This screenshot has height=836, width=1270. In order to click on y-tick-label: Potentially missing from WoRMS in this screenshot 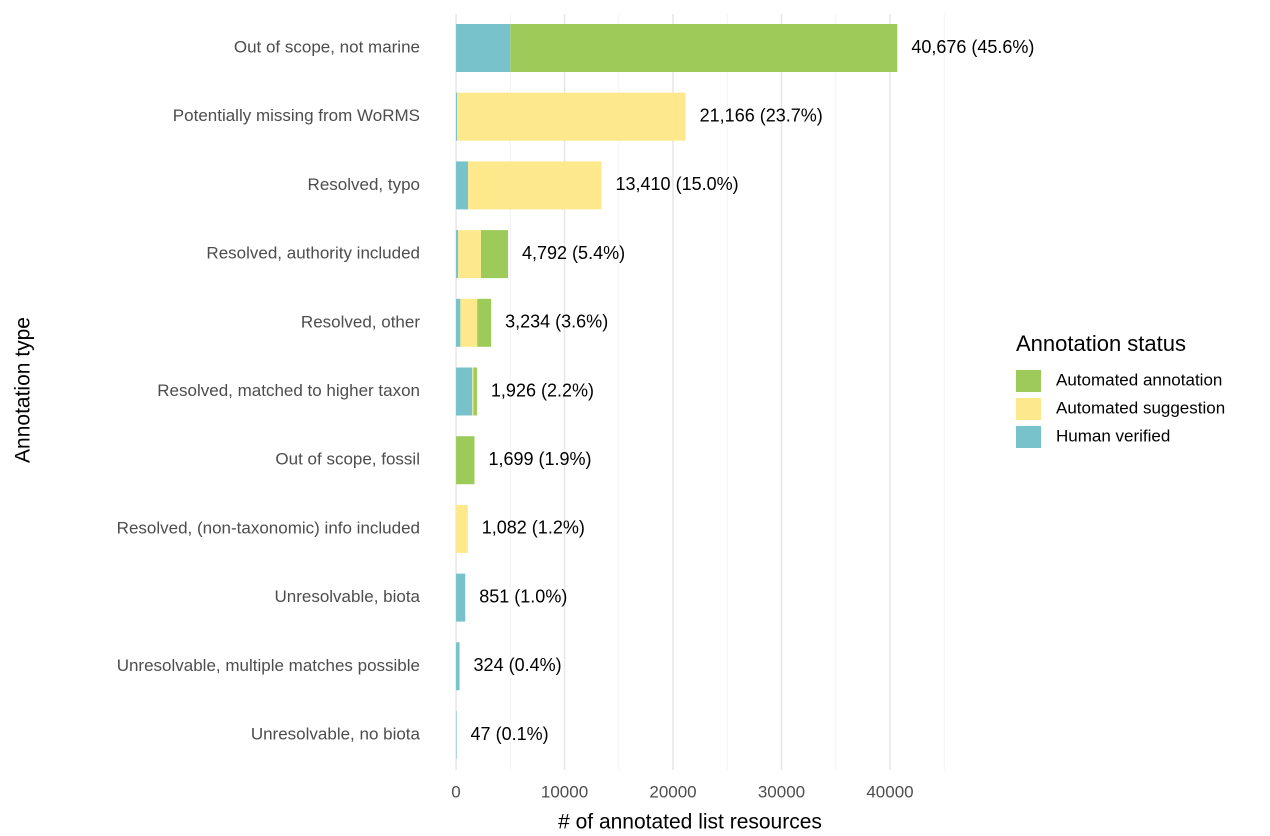, I will do `click(296, 115)`.